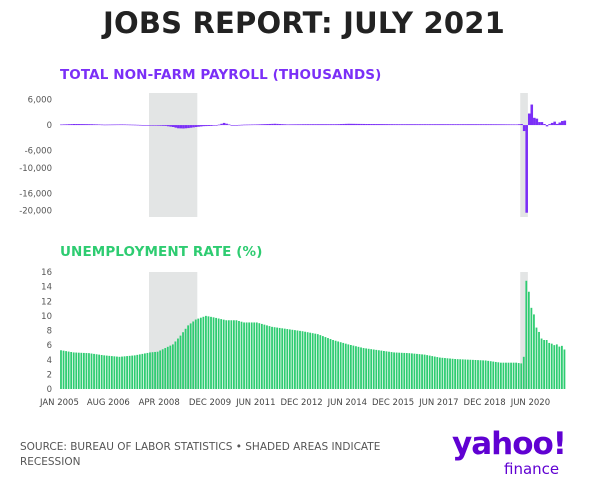  Describe the element at coordinates (46, 317) in the screenshot. I see `y-tick-label: 10` at that location.